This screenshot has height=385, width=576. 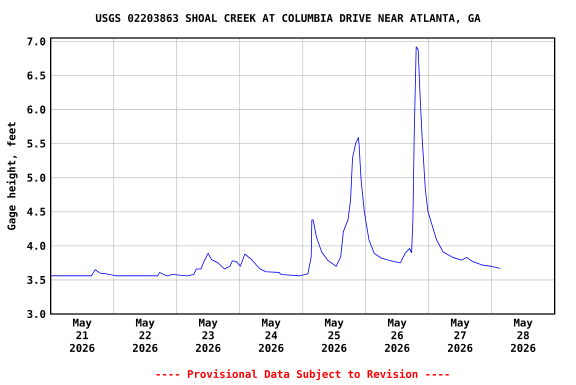 I want to click on x-tick-label: May 27 2026, so click(x=460, y=335).